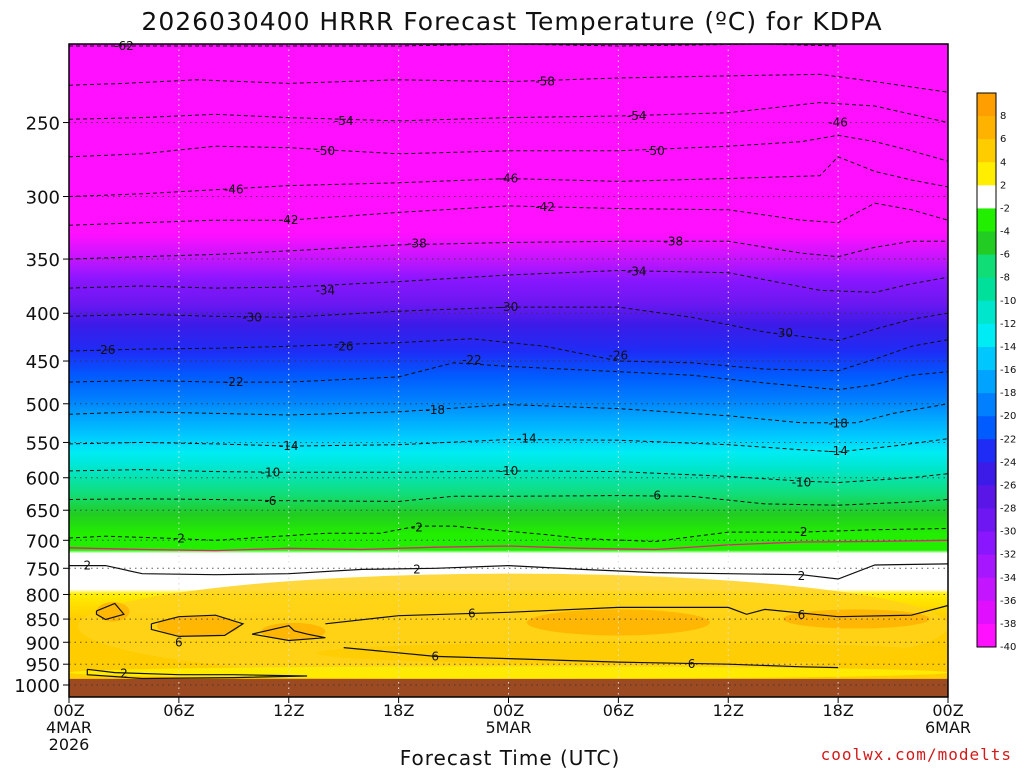  I want to click on colorbar-label: -8, so click(1005, 278).